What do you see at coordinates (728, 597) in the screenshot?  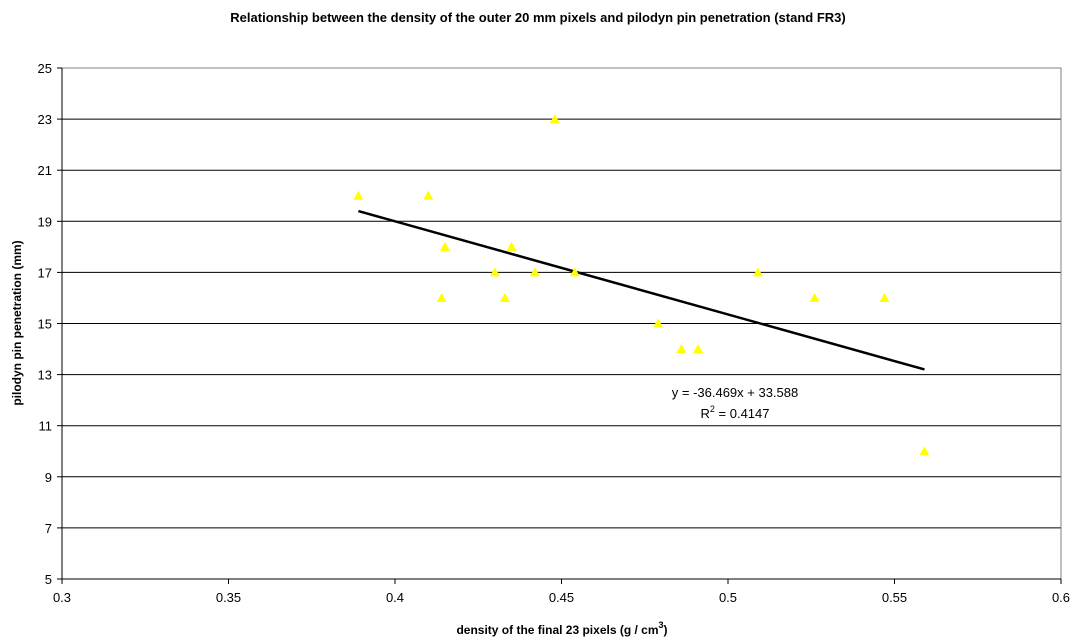 I see `x-tick-label: 0.5` at bounding box center [728, 597].